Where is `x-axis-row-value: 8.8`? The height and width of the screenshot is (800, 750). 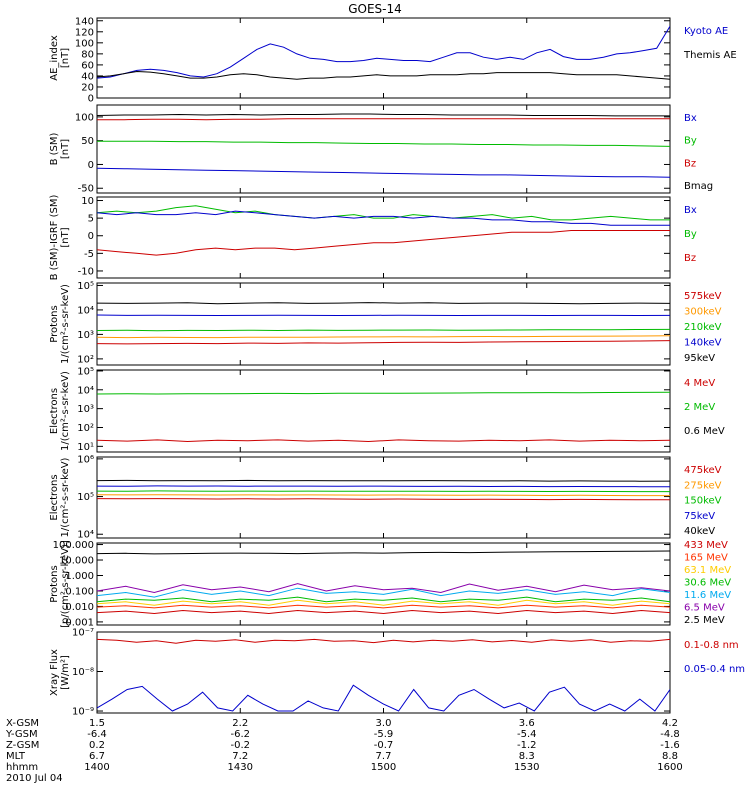 x-axis-row-value: 8.8 is located at coordinates (670, 756).